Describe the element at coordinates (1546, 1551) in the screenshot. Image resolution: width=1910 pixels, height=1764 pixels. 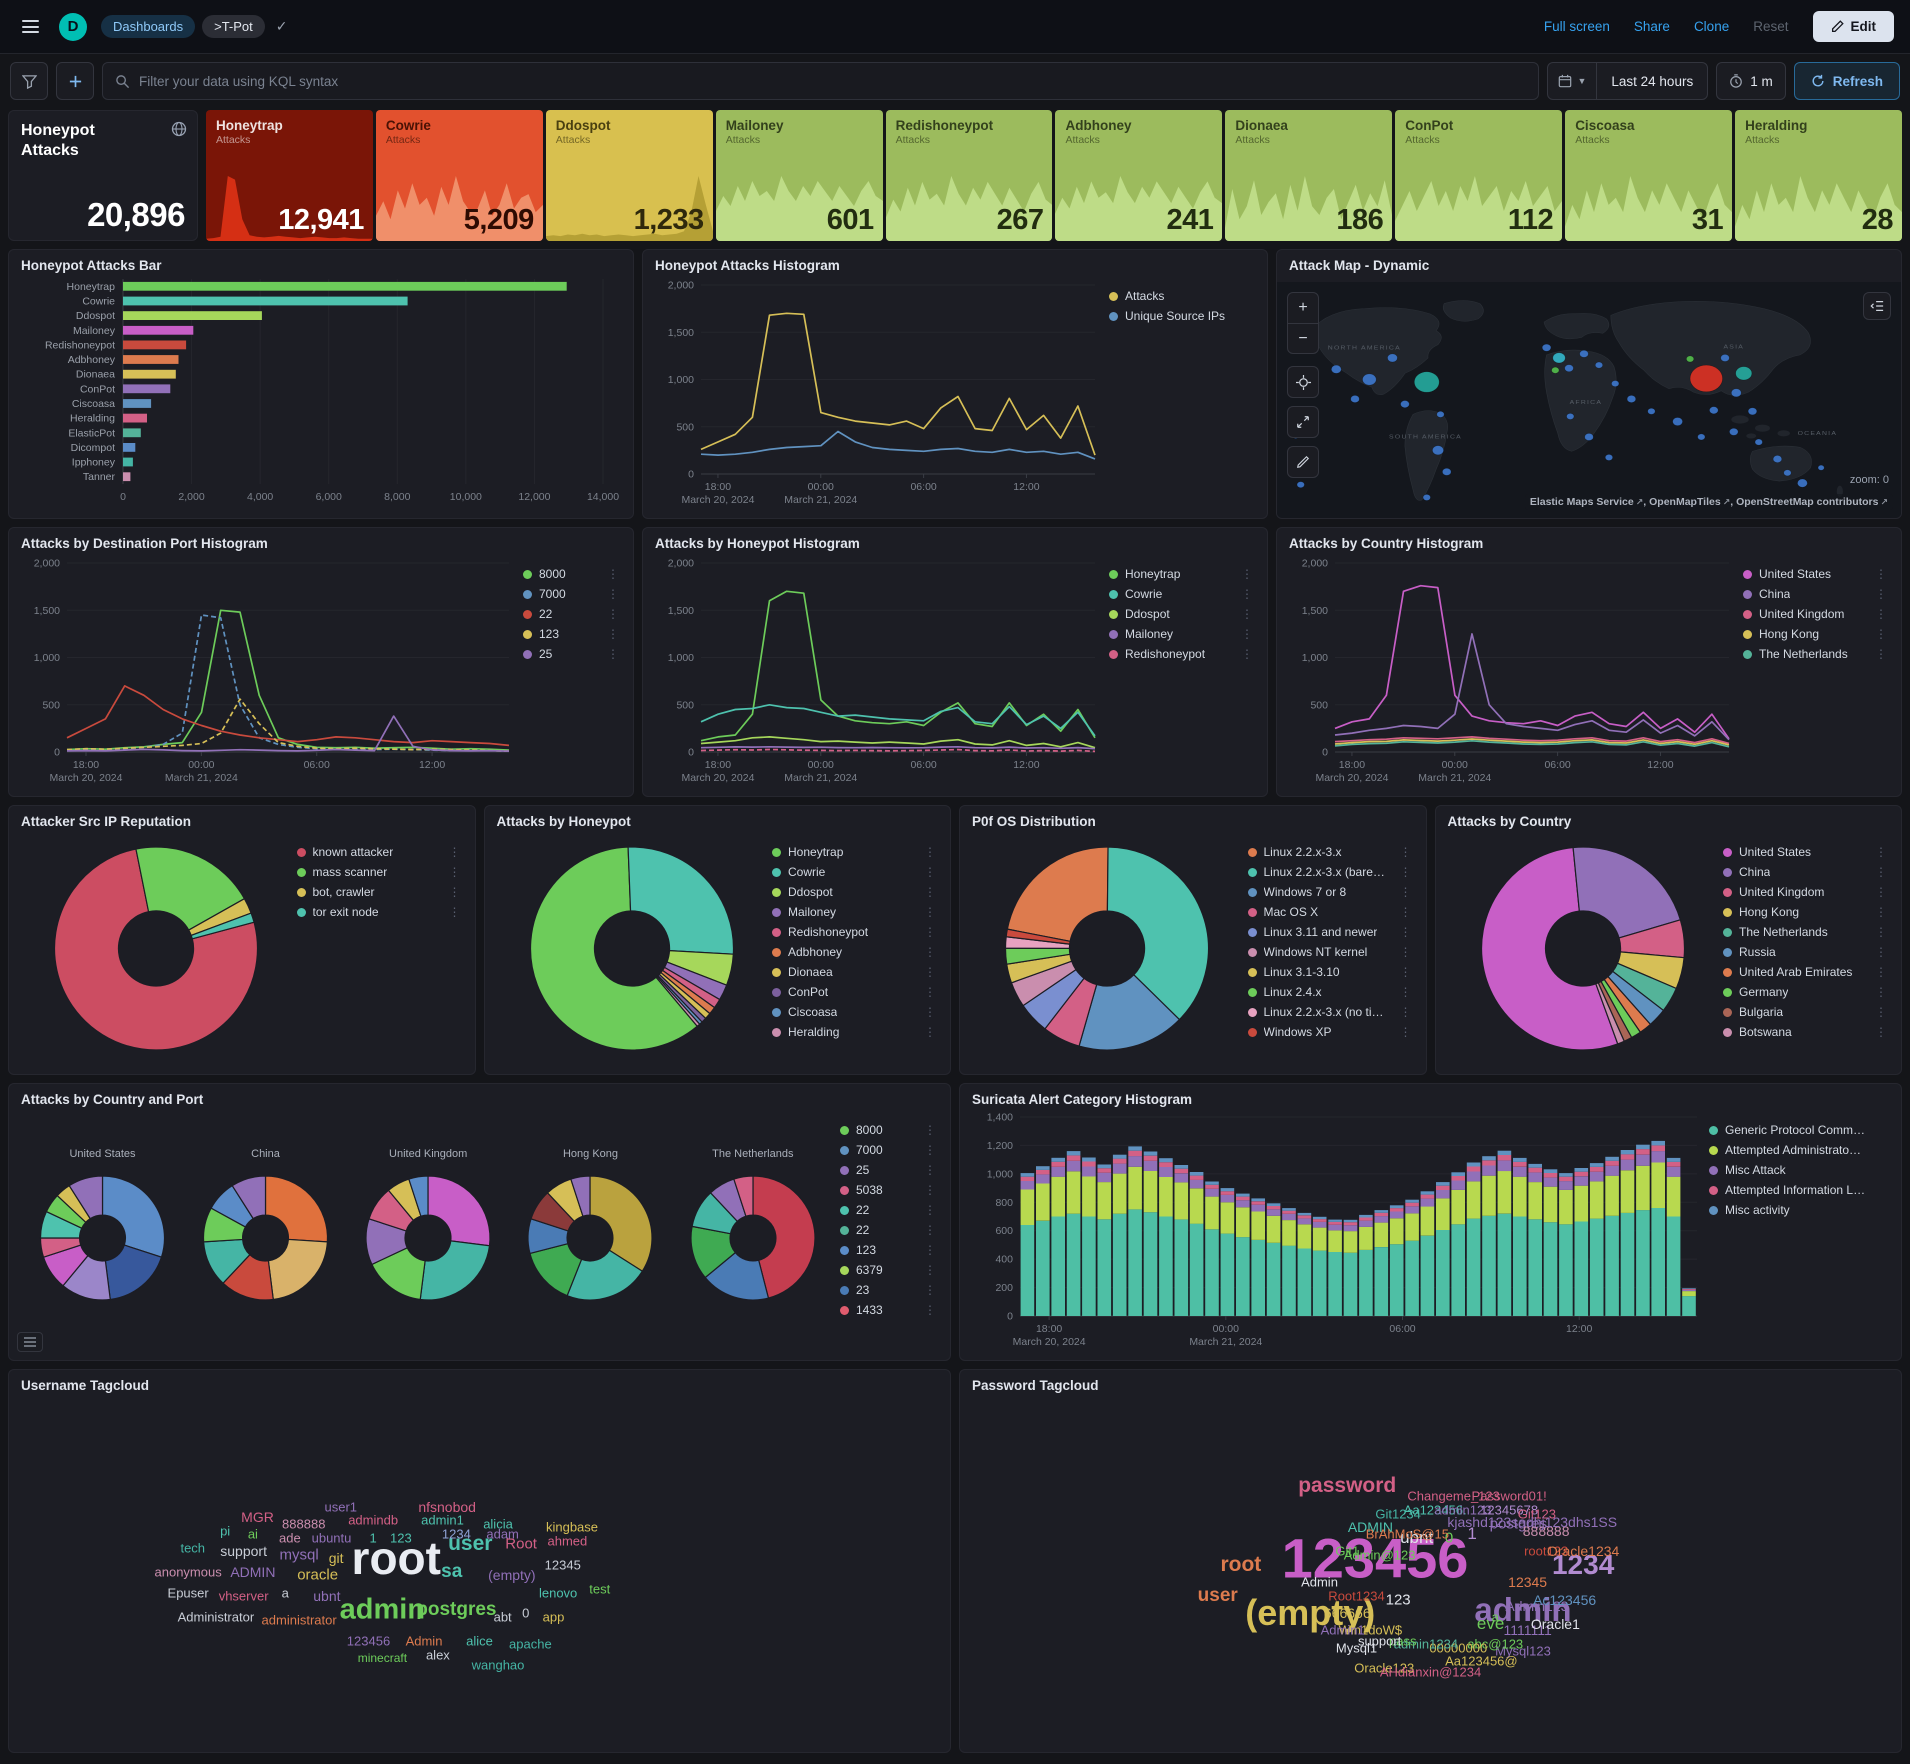
I see `tagcloud-word: root123` at that location.